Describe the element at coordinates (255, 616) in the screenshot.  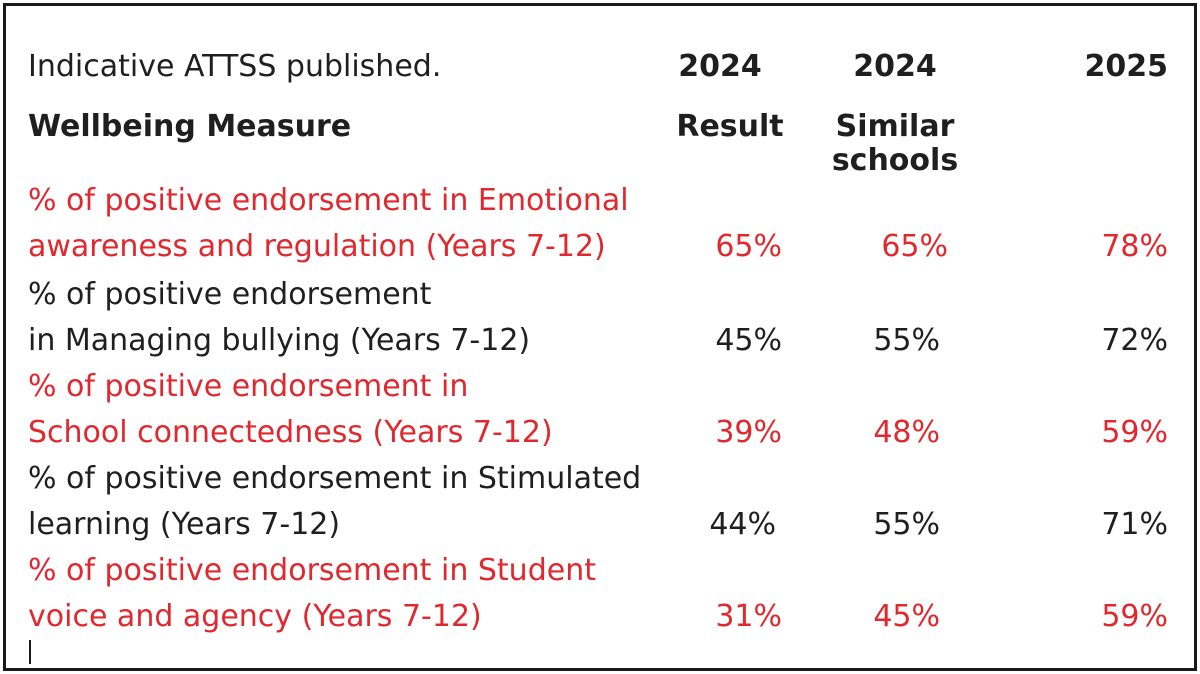
I see `measure-line2: voice and agency (Years 7-12)` at that location.